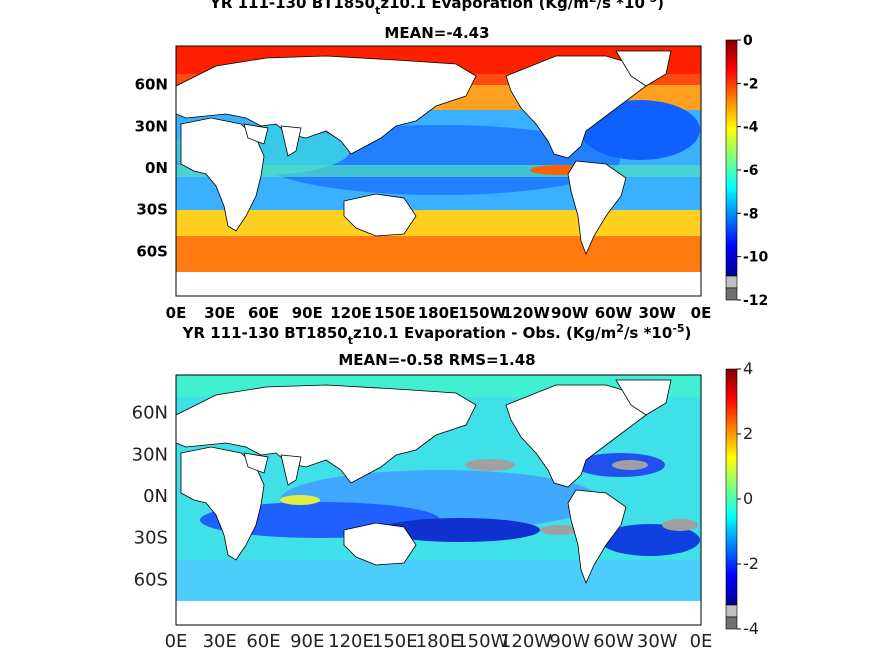 The width and height of the screenshot is (875, 660). What do you see at coordinates (436, 33) in the screenshot?
I see `panel1-subtitle: MEAN=-4.43` at bounding box center [436, 33].